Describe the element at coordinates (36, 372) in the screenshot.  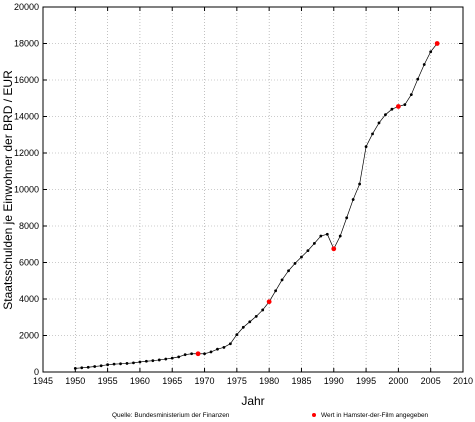
I see `y-tick-label: 0` at that location.